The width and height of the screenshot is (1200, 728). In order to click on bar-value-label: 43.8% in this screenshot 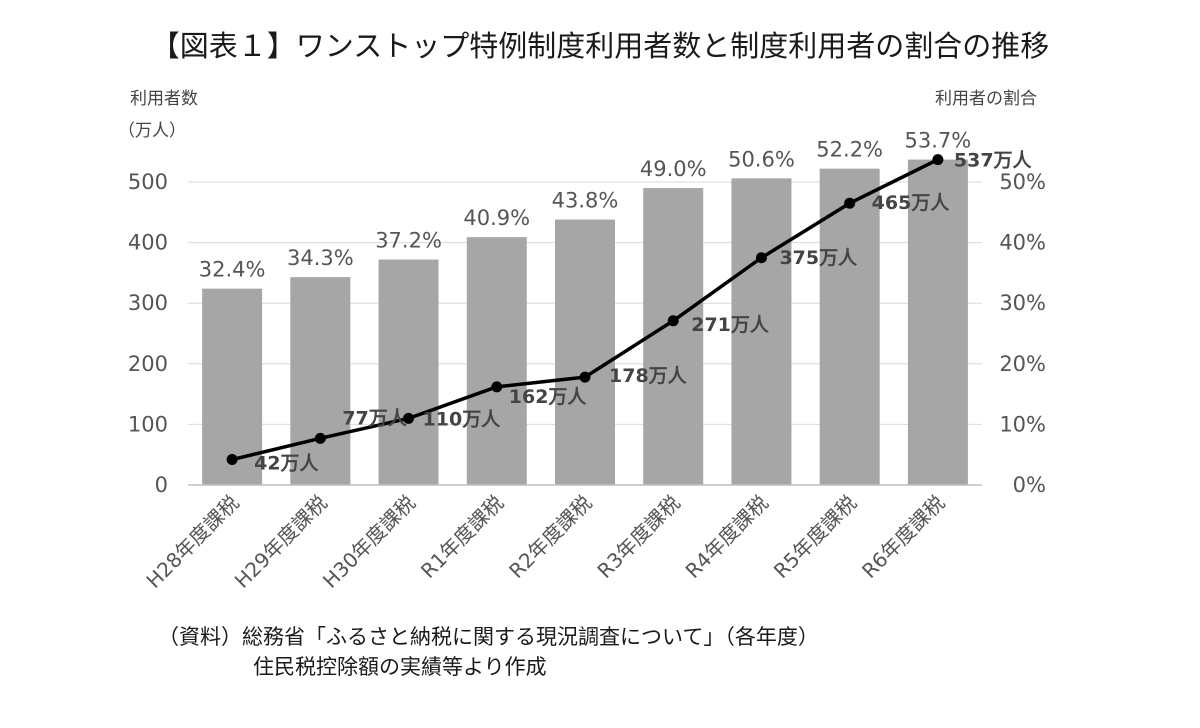, I will do `click(585, 201)`.